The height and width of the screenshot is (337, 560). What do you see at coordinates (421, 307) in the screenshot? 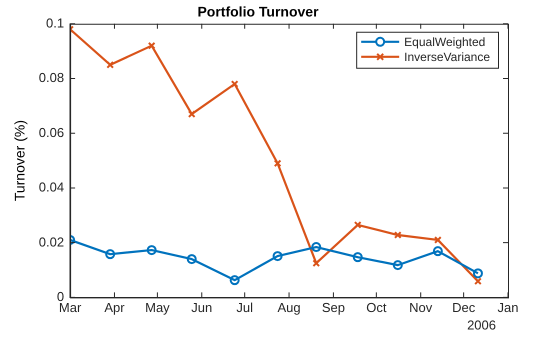
I see `x-tick-label: Nov` at bounding box center [421, 307].